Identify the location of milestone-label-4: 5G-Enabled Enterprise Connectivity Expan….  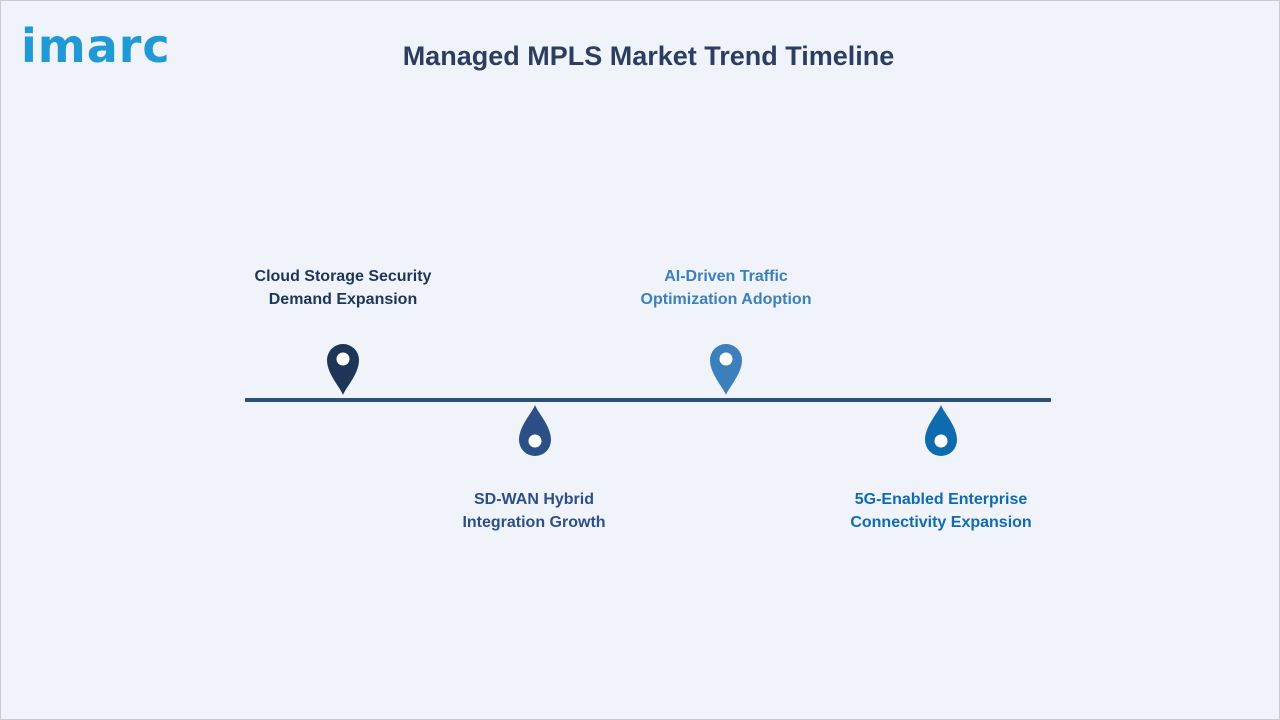
(941, 511).